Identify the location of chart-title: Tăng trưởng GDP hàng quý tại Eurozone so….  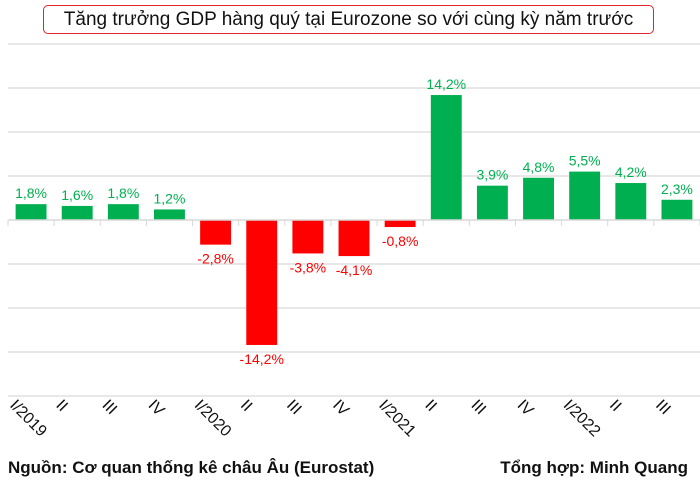
(348, 19).